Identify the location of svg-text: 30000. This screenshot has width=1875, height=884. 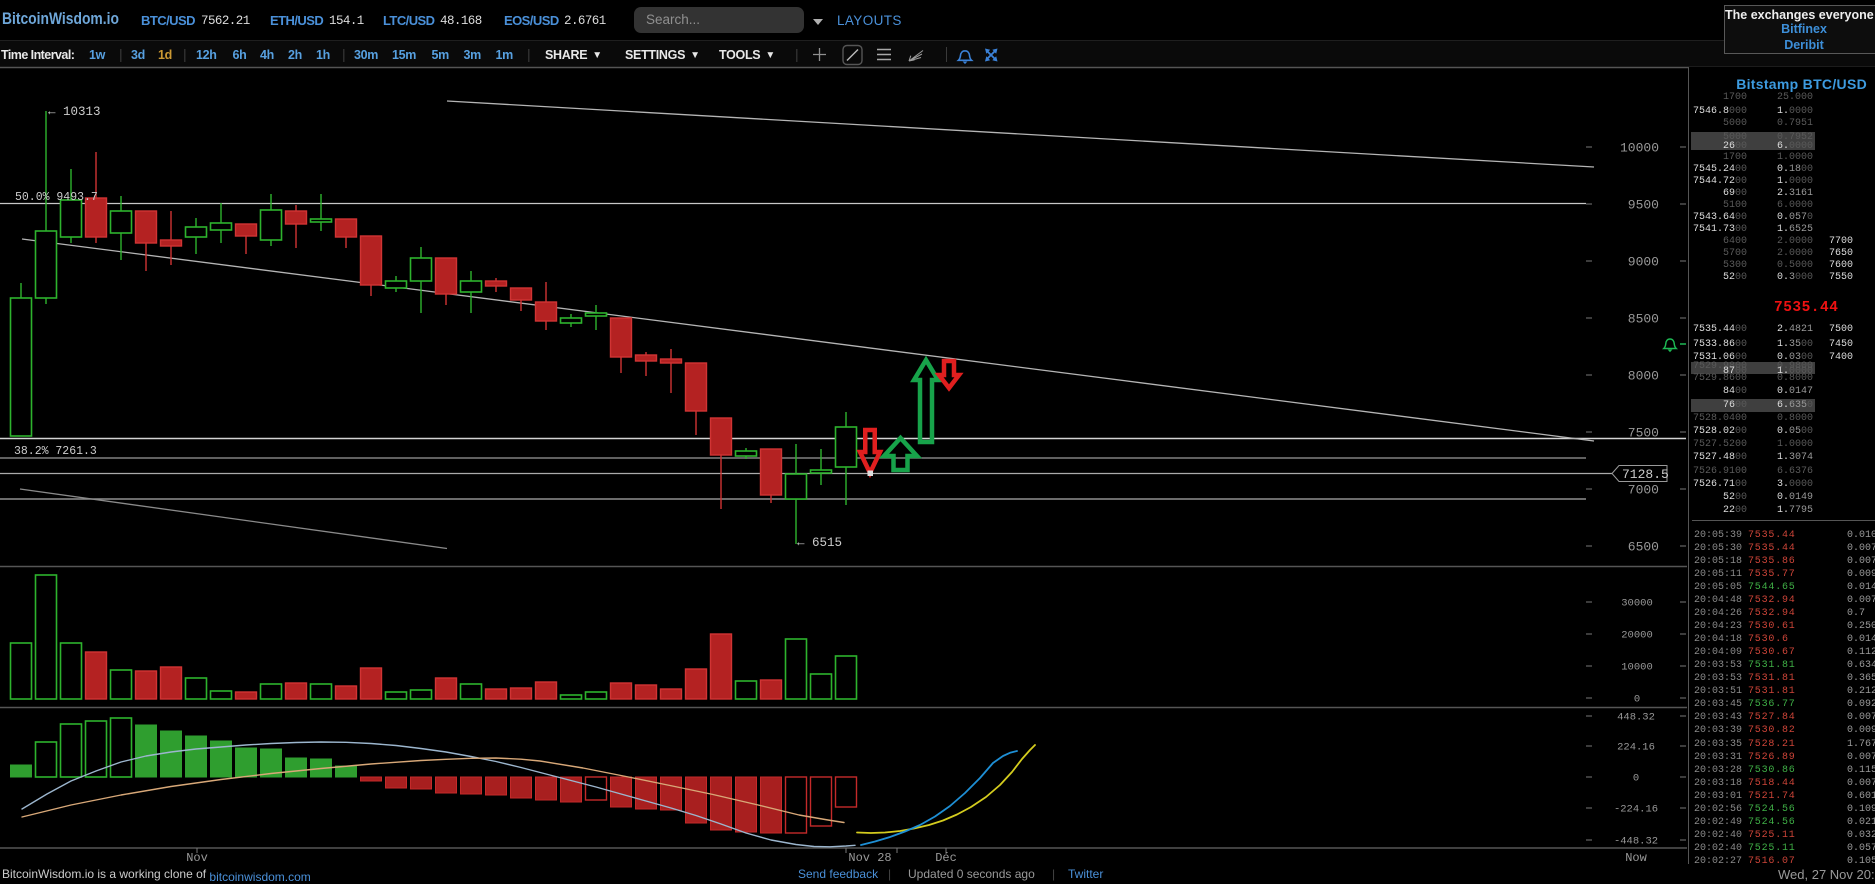
(1637, 604).